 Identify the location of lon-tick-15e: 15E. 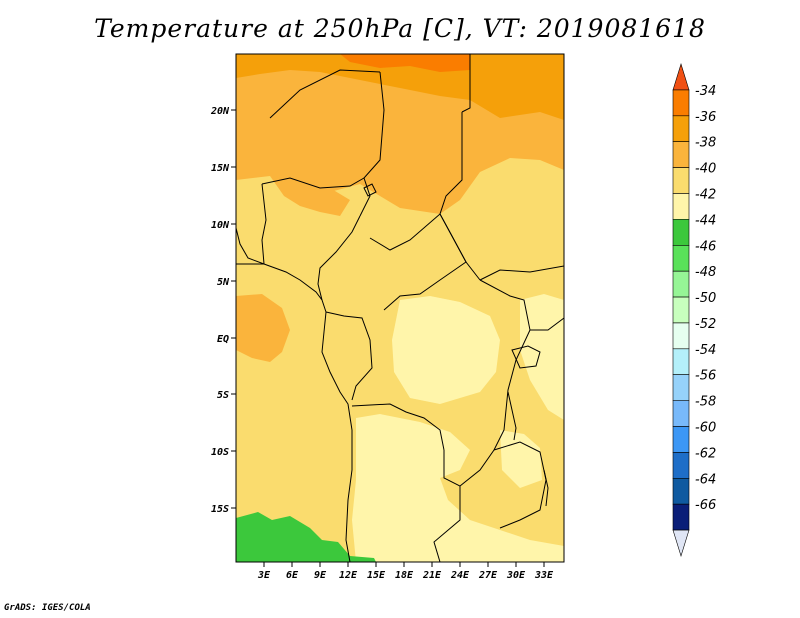
(376, 575).